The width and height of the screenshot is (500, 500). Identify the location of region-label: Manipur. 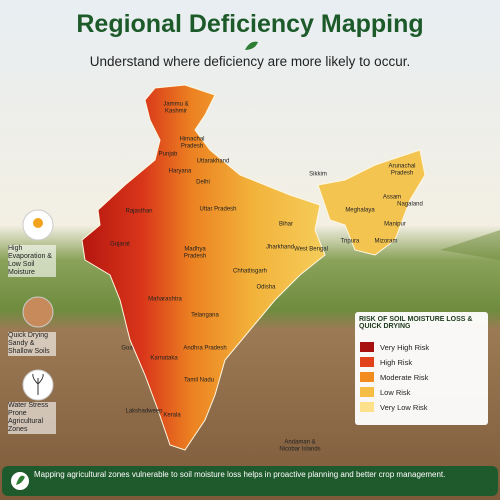
(395, 224).